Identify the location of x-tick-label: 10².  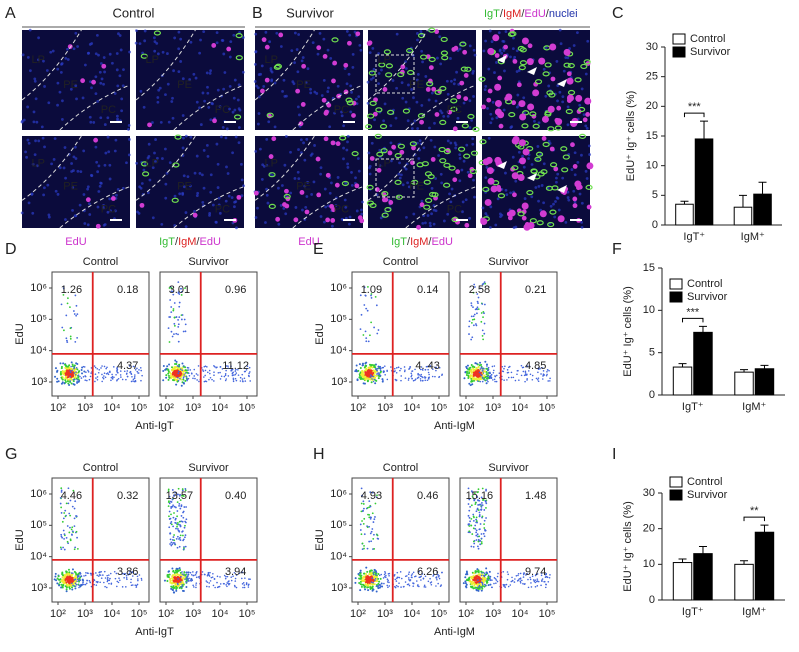
(358, 408).